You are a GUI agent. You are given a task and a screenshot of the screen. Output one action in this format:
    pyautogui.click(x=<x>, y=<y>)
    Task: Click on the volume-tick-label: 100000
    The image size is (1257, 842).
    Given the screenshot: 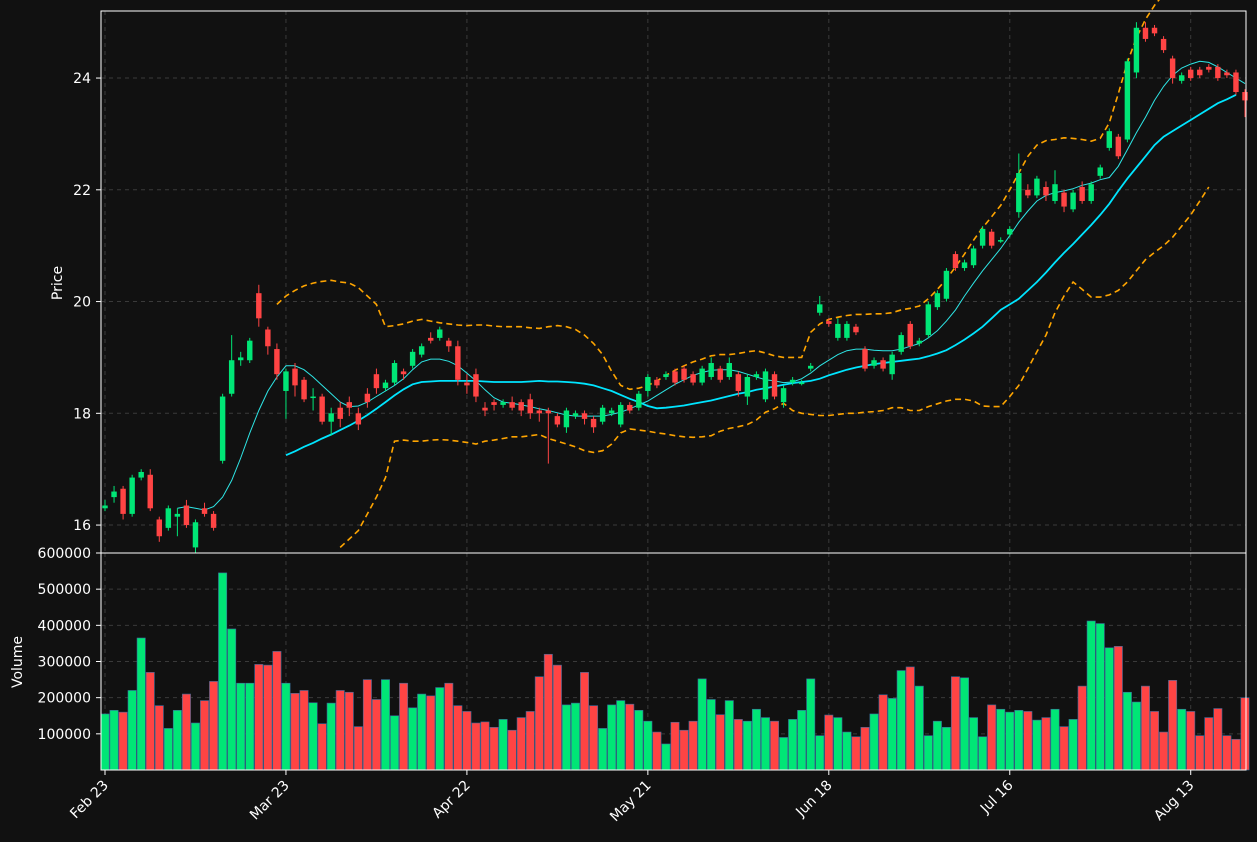 What is the action you would take?
    pyautogui.click(x=64, y=735)
    